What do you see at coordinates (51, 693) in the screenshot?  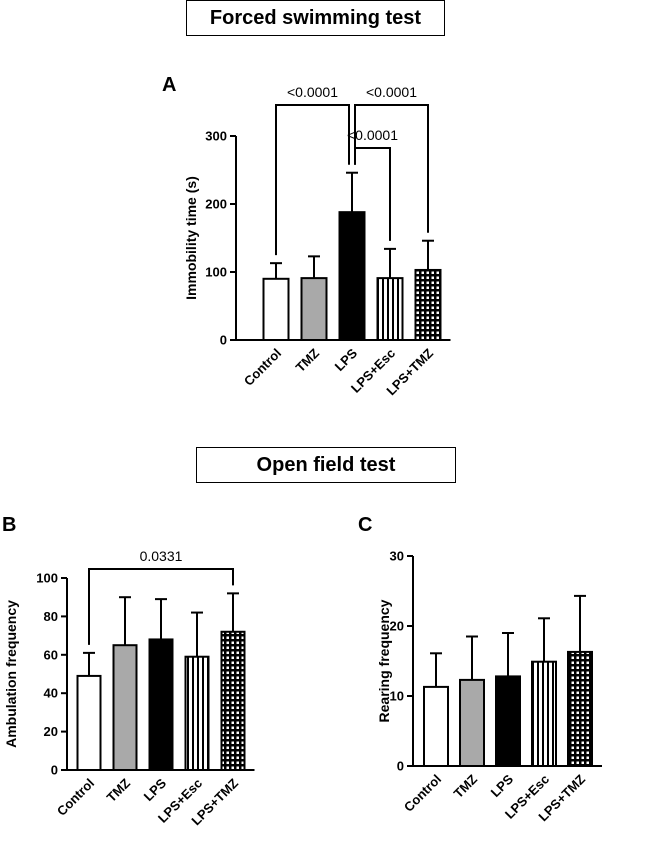 I see `y-tick-label: 40` at bounding box center [51, 693].